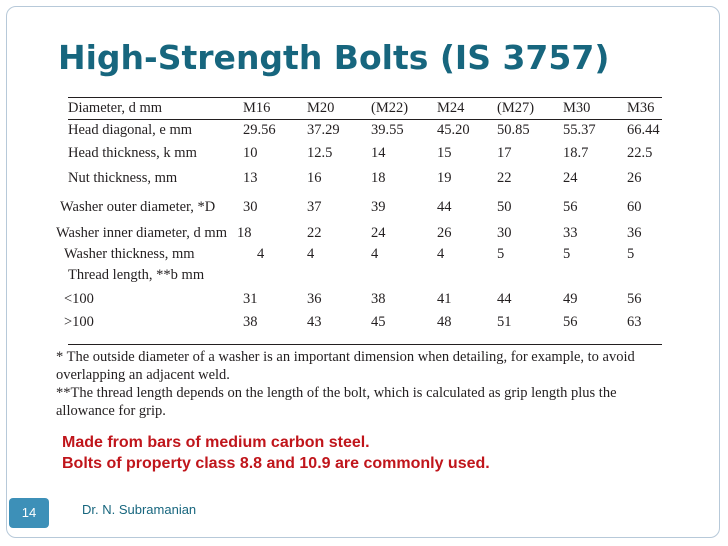 This screenshot has height=546, width=728. What do you see at coordinates (504, 153) in the screenshot?
I see `table-cell: 17` at bounding box center [504, 153].